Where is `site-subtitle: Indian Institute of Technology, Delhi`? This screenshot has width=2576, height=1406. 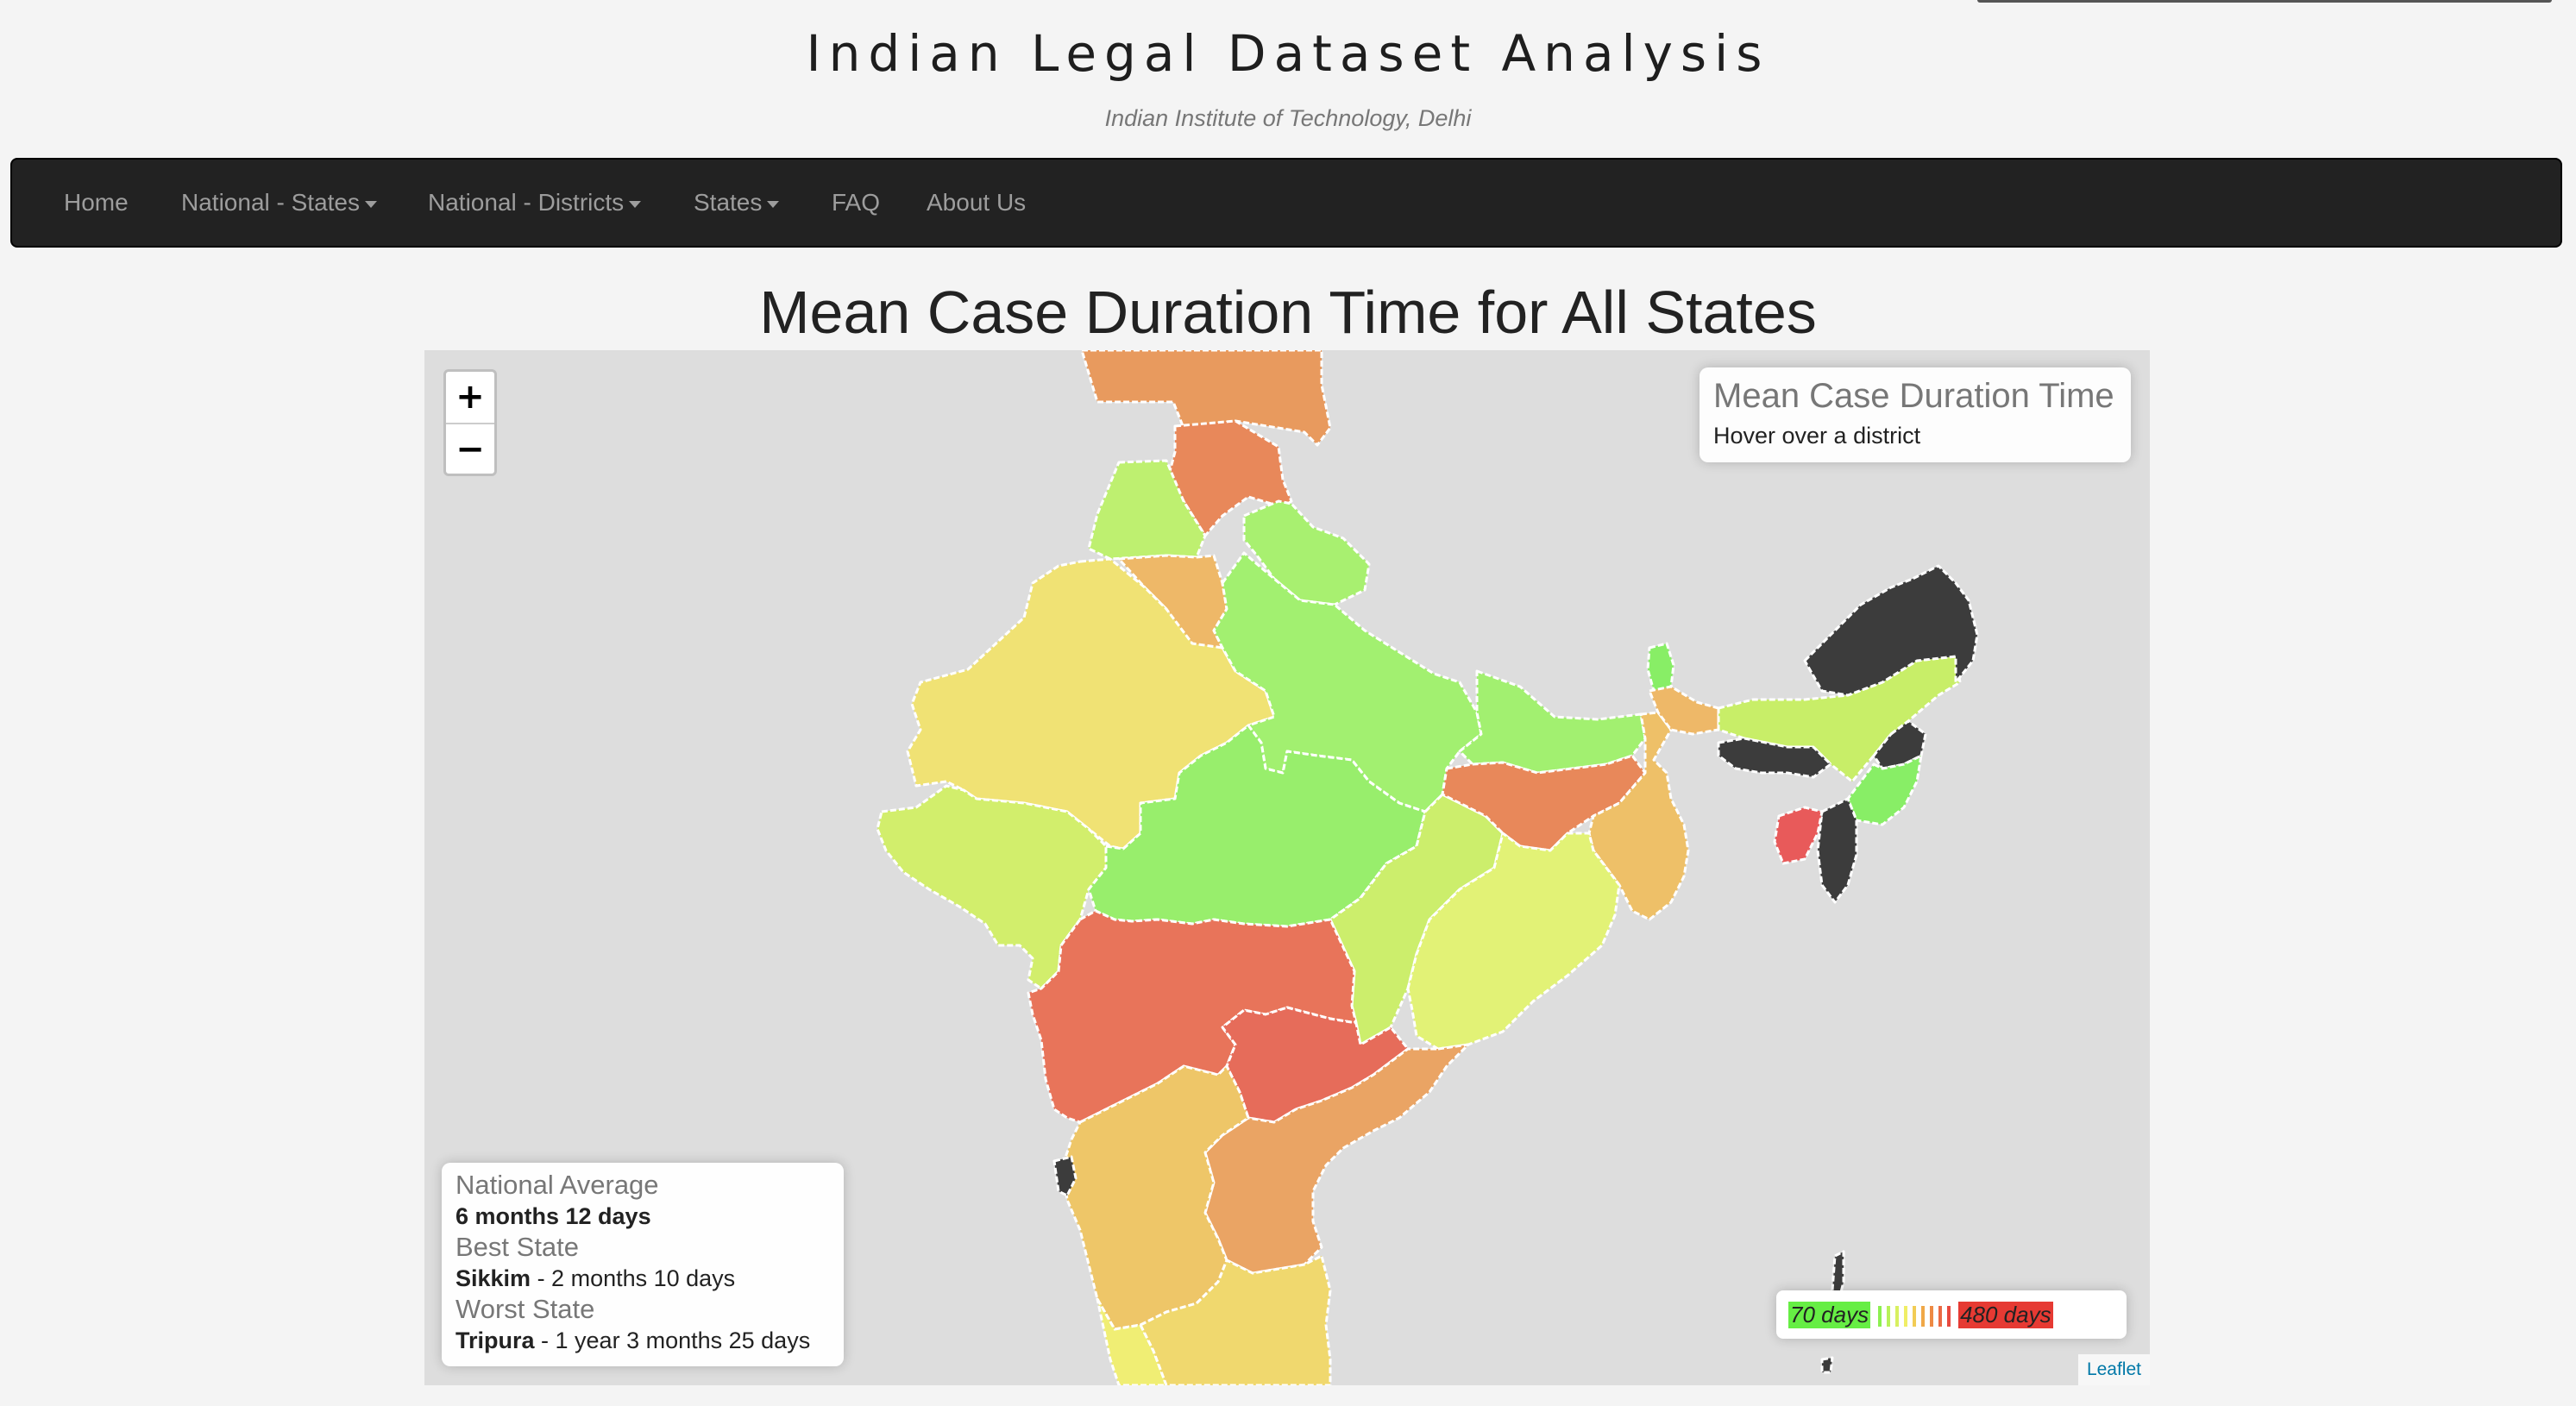
site-subtitle: Indian Institute of Technology, Delhi is located at coordinates (1288, 118).